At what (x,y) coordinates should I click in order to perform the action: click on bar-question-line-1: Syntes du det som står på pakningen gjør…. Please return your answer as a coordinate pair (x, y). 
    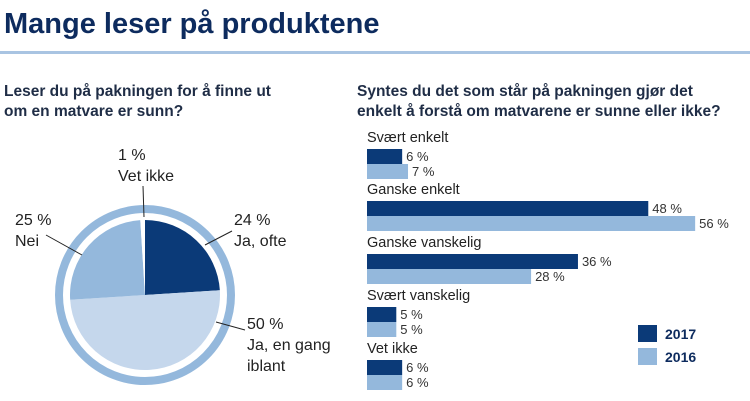
    Looking at the image, I should click on (525, 91).